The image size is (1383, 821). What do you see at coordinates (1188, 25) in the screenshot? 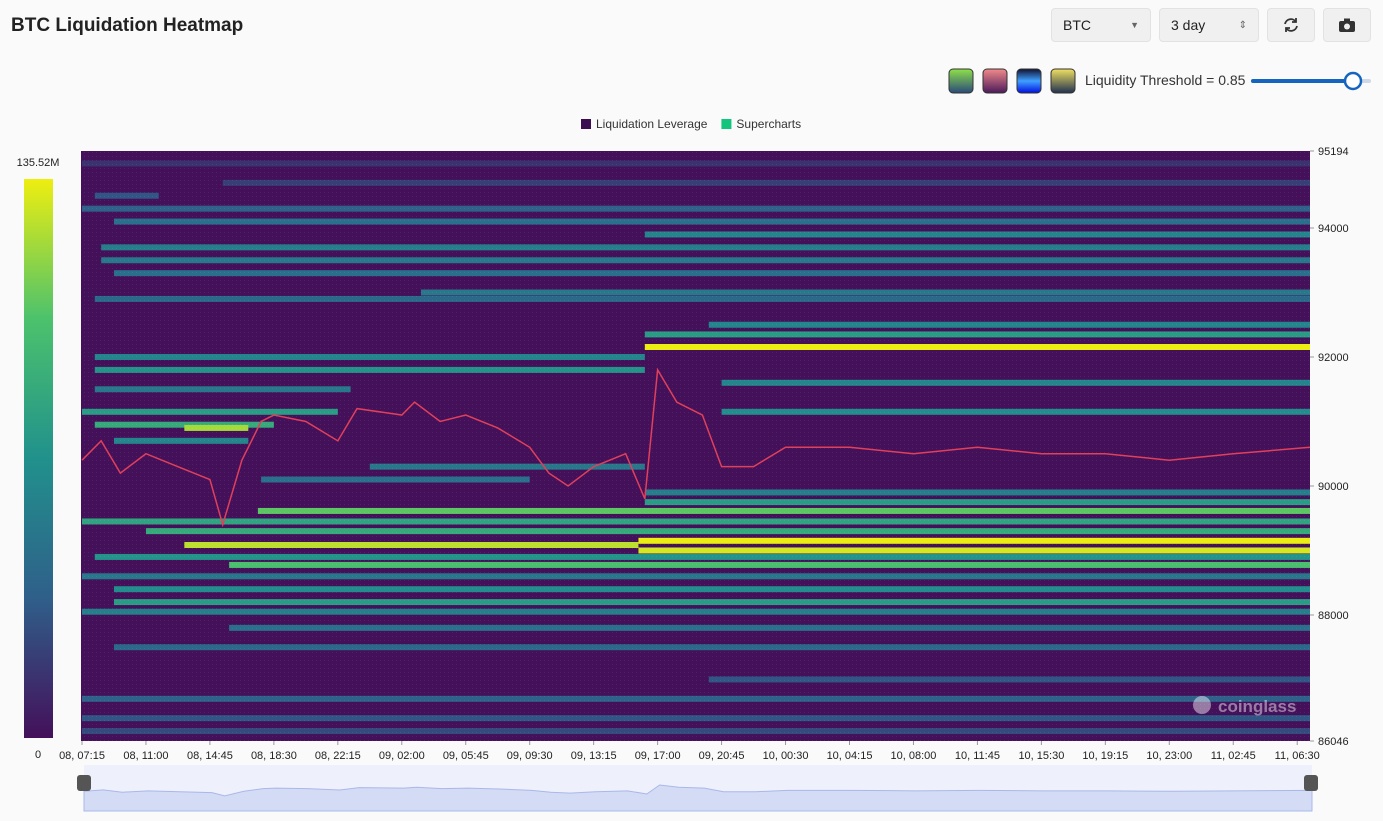
I see `range-value: 3 day` at bounding box center [1188, 25].